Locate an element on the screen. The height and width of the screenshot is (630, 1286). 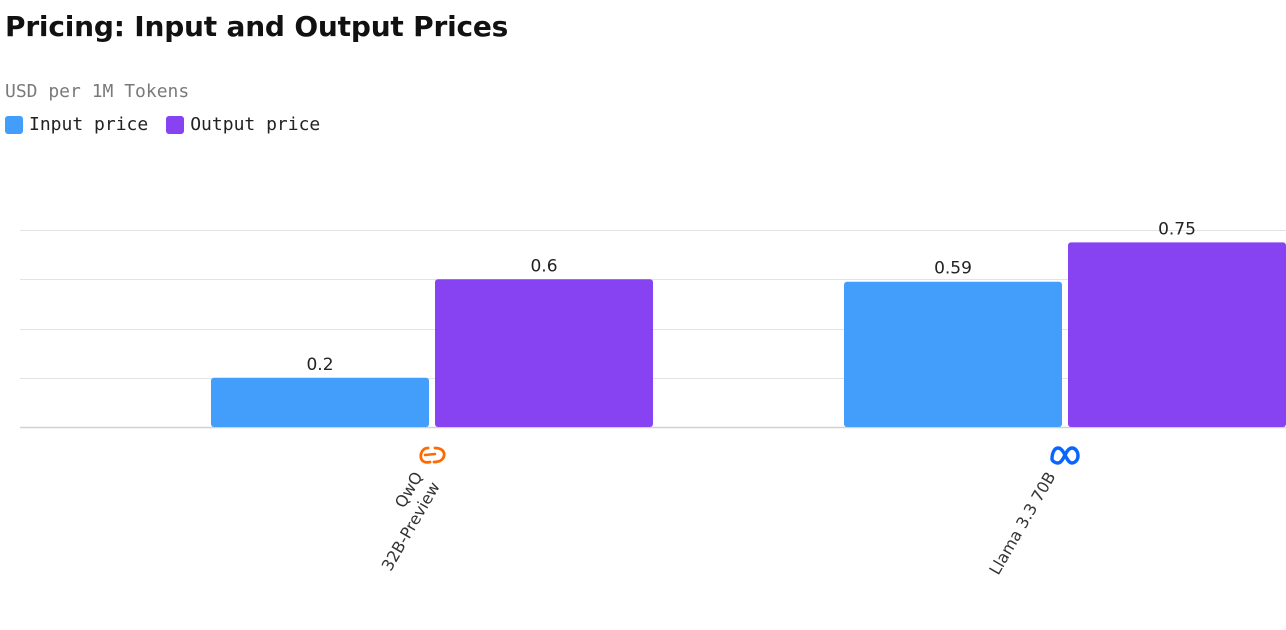
legend-swatch-output-price is located at coordinates (175, 124).